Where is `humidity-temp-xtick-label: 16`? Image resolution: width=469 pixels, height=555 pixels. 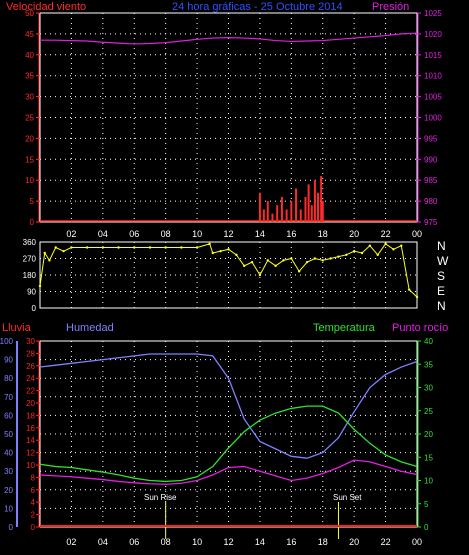
humidity-temp-xtick-label: 16 is located at coordinates (291, 542).